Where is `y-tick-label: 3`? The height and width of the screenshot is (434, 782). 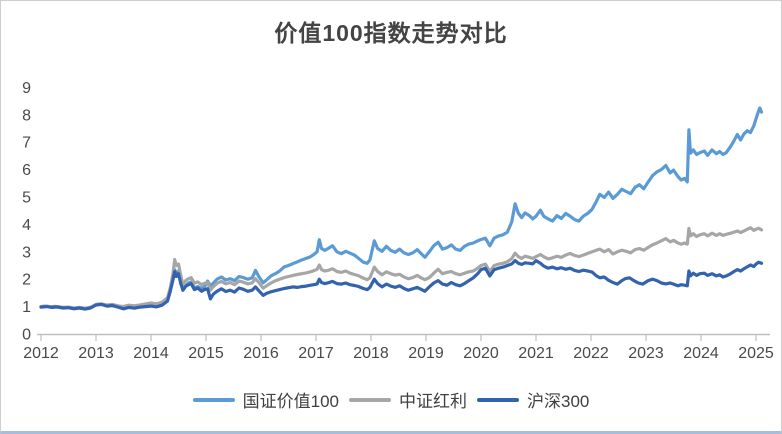 y-tick-label: 3 is located at coordinates (26, 252).